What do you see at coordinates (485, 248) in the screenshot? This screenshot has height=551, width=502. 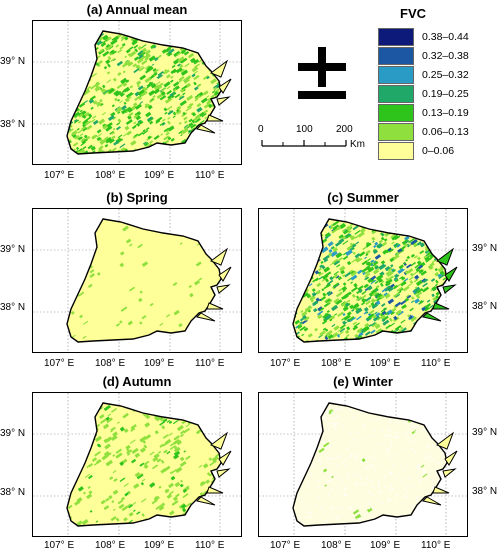 I see `lat-label: 39° N` at bounding box center [485, 248].